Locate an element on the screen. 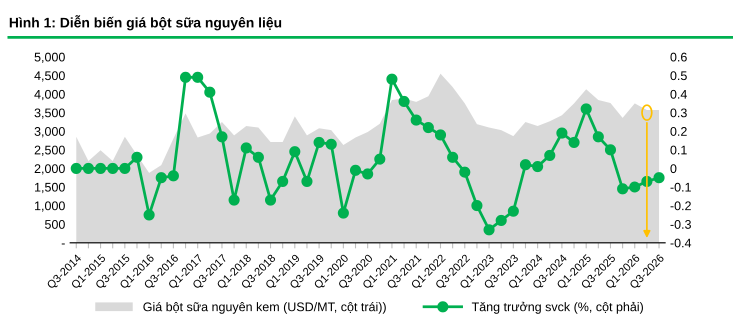 The height and width of the screenshot is (325, 739). y-tick-label: 3,000 is located at coordinates (49, 132).